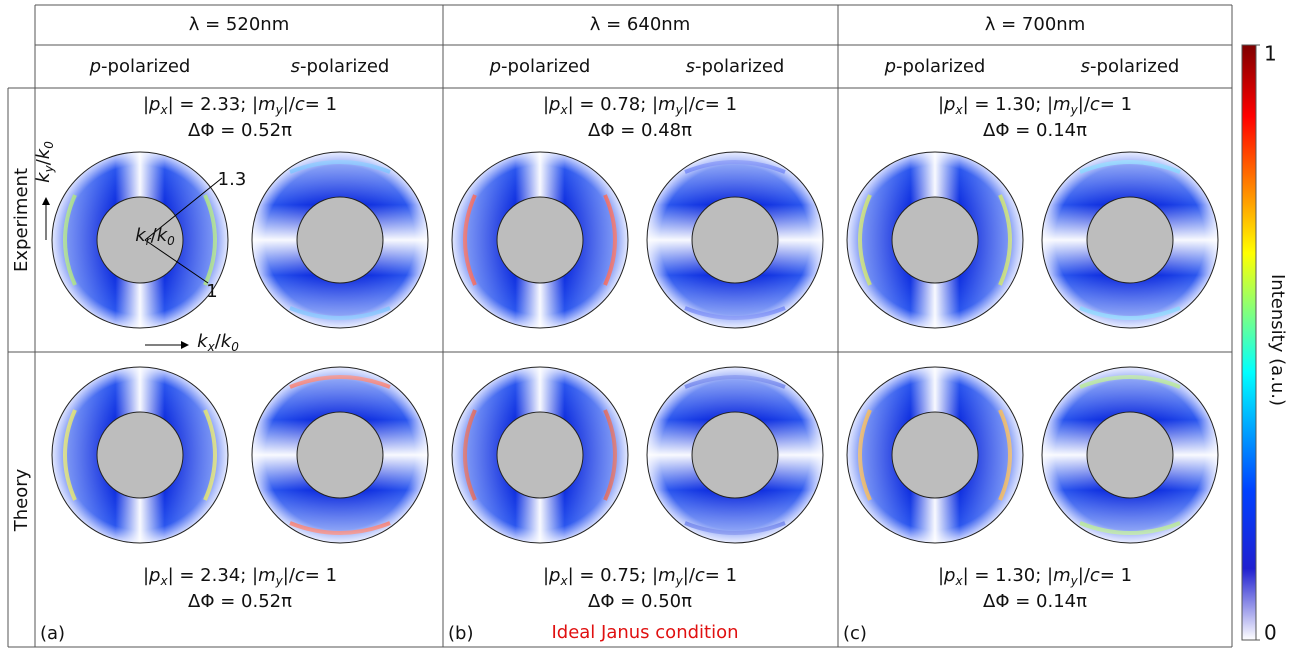  I want to click on janus-note: Ideal Janus condition, so click(644, 632).